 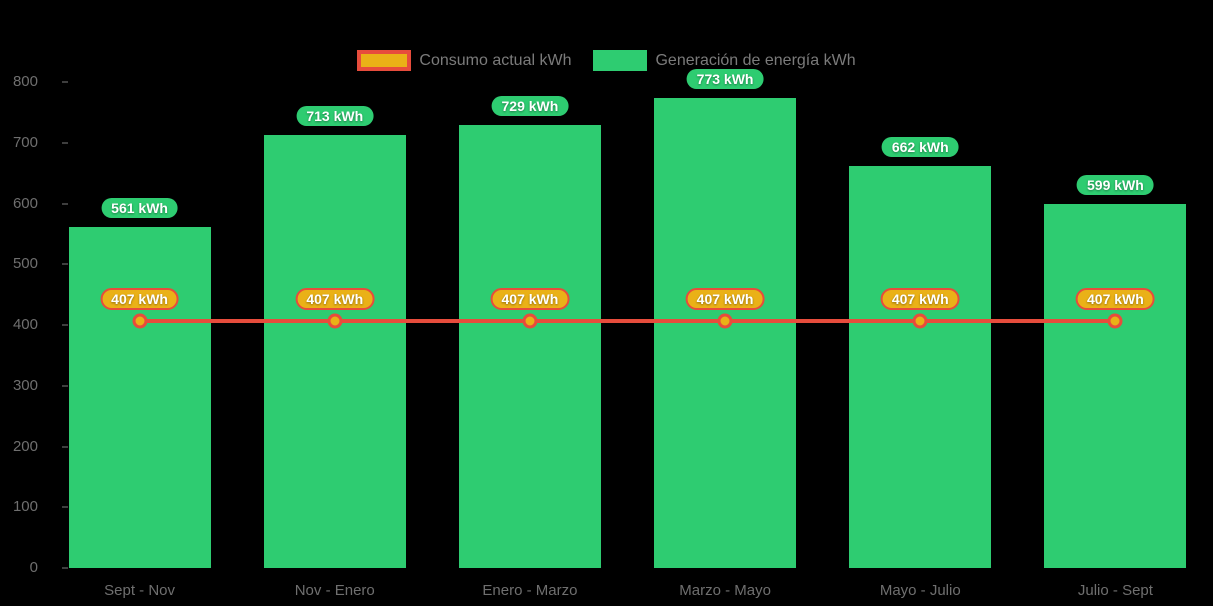 What do you see at coordinates (755, 60) in the screenshot?
I see `legend-label-generacion: Generación de energía kWh` at bounding box center [755, 60].